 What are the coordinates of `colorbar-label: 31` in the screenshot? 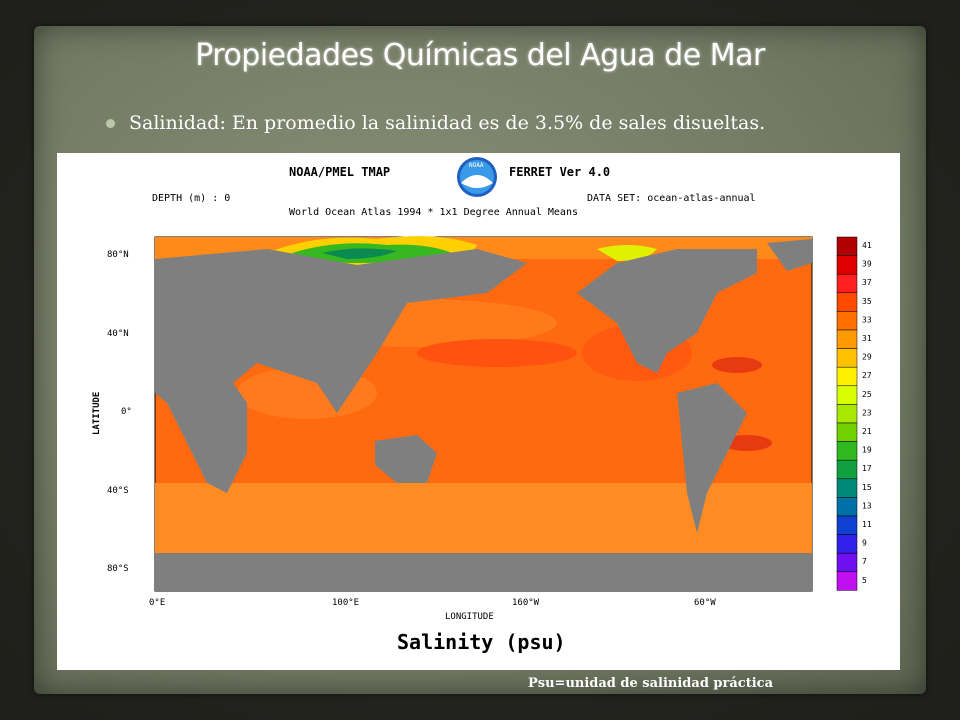 It's located at (867, 338).